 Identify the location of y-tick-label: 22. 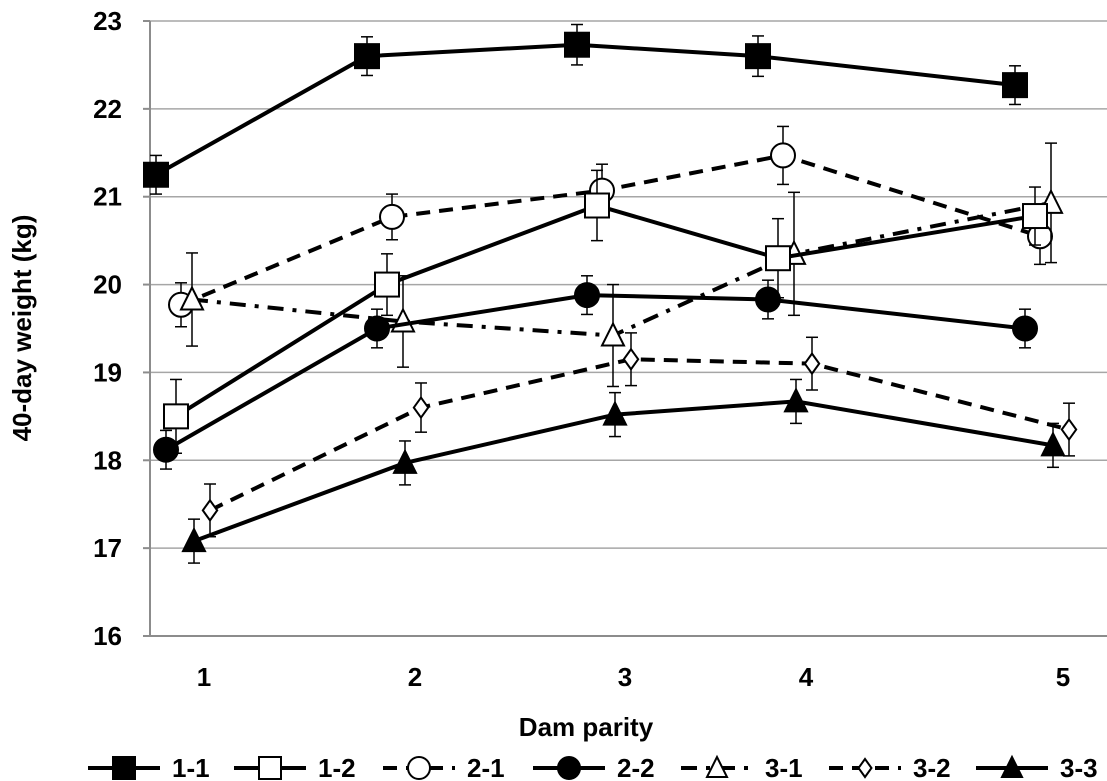
(107, 109).